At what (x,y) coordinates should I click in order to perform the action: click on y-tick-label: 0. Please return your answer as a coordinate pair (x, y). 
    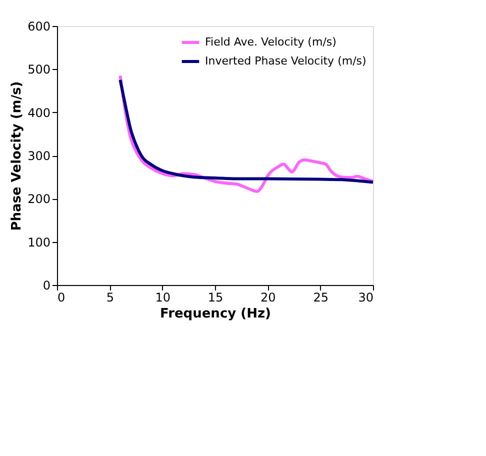
    Looking at the image, I should click on (46, 285).